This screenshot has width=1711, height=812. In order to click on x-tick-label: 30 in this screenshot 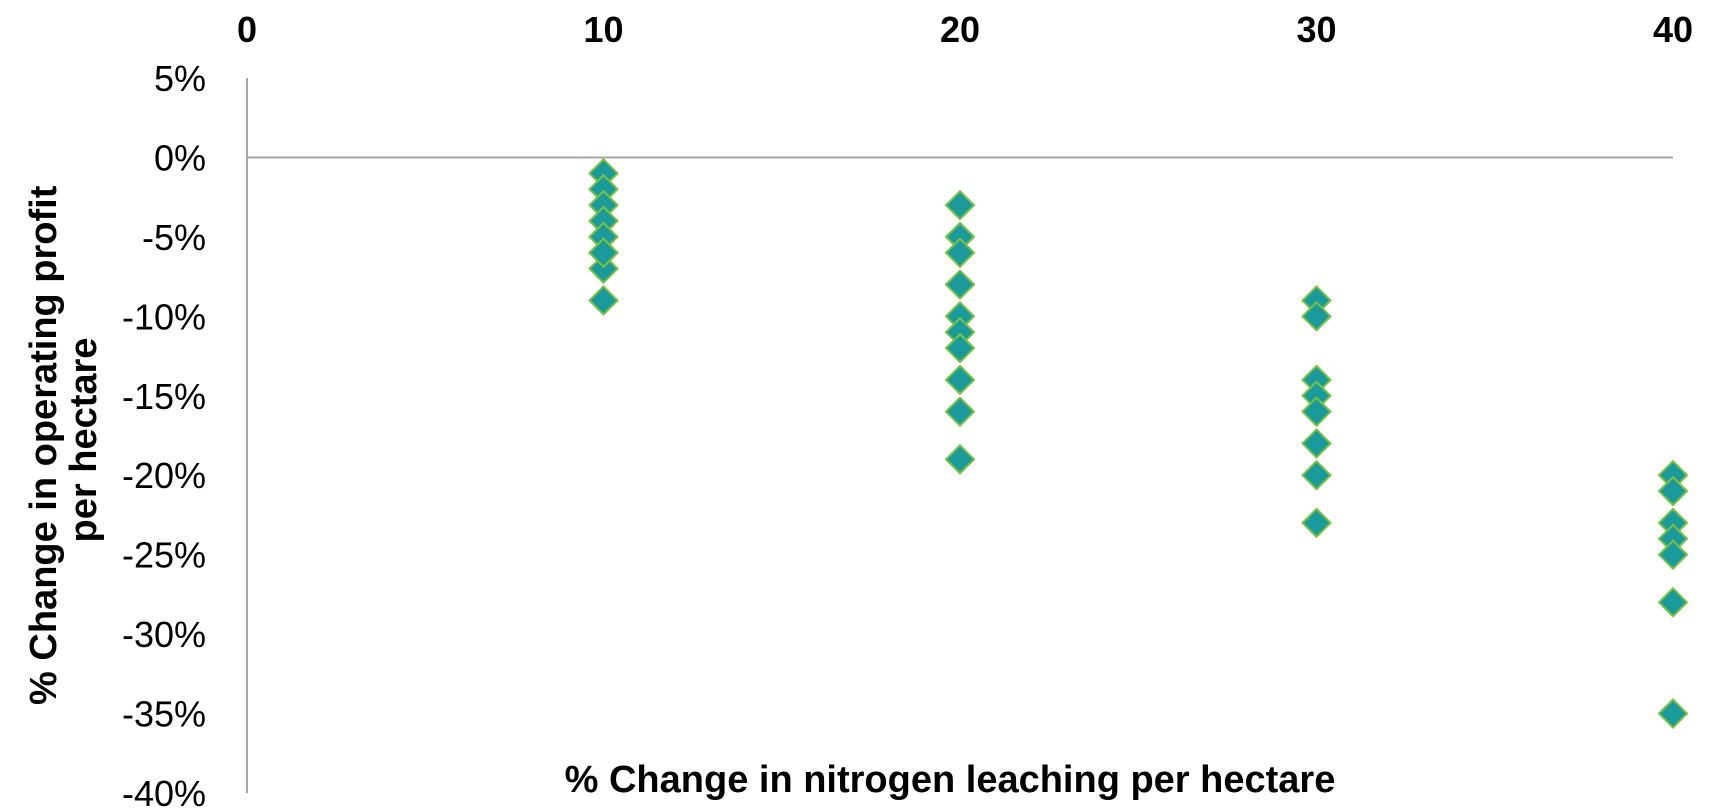, I will do `click(1316, 29)`.